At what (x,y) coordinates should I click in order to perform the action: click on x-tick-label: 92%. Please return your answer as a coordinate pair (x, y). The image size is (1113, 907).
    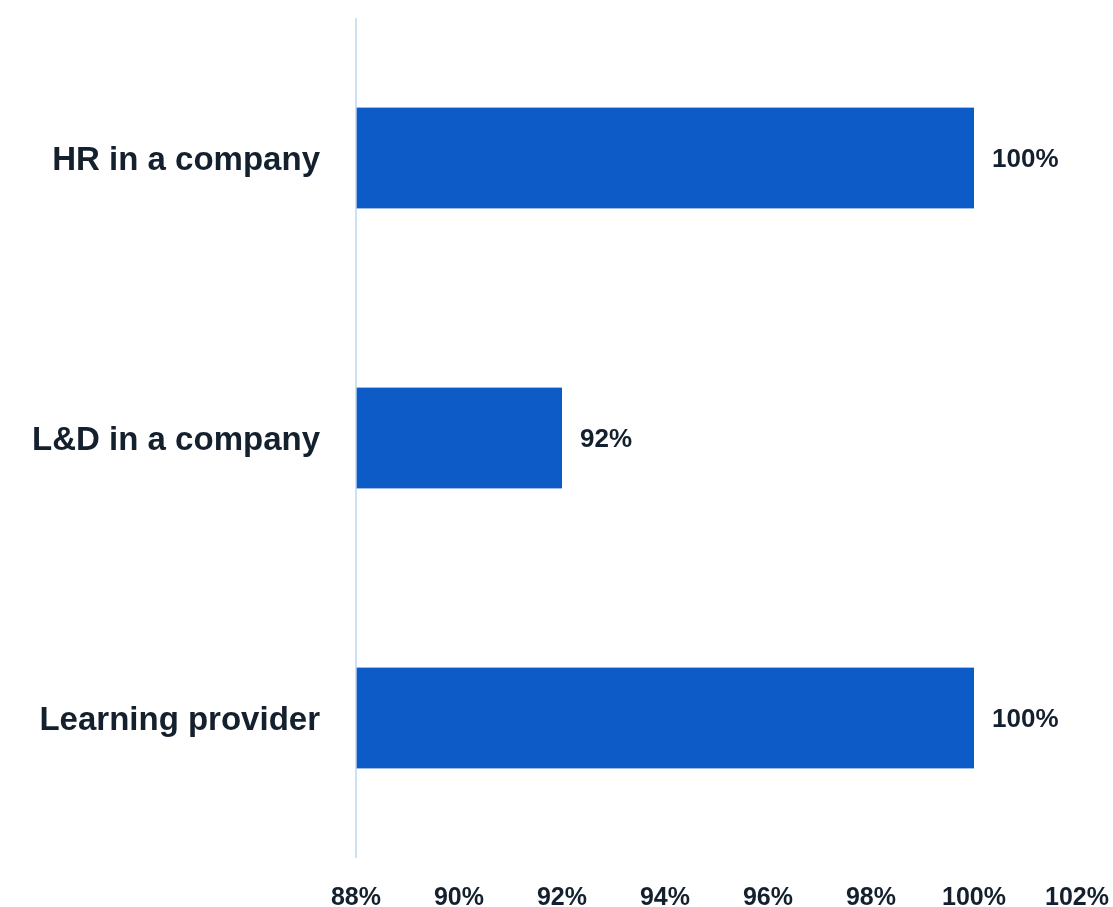
    Looking at the image, I should click on (562, 894).